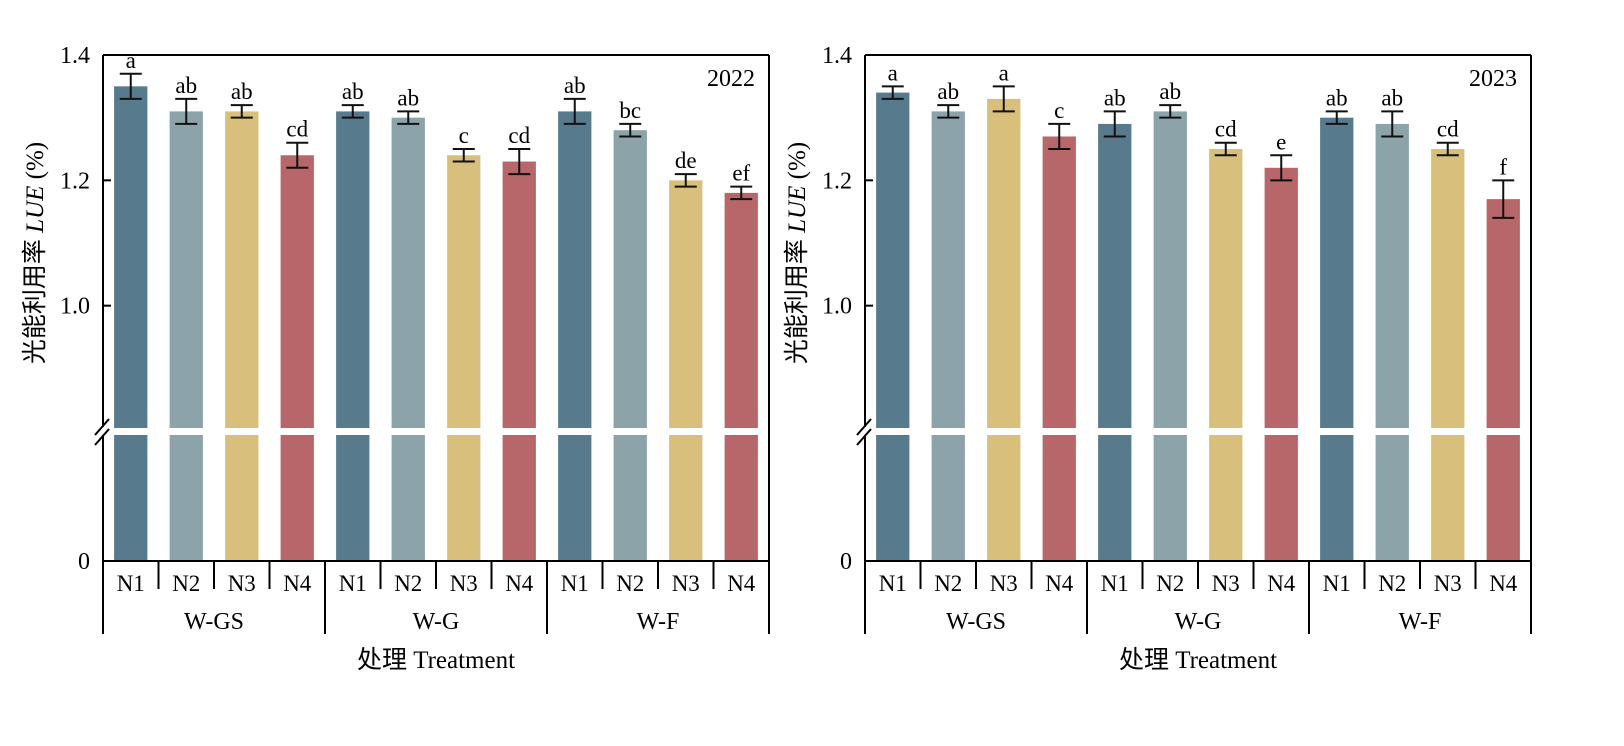  I want to click on x-axis-title-en: Treatment, so click(464, 660).